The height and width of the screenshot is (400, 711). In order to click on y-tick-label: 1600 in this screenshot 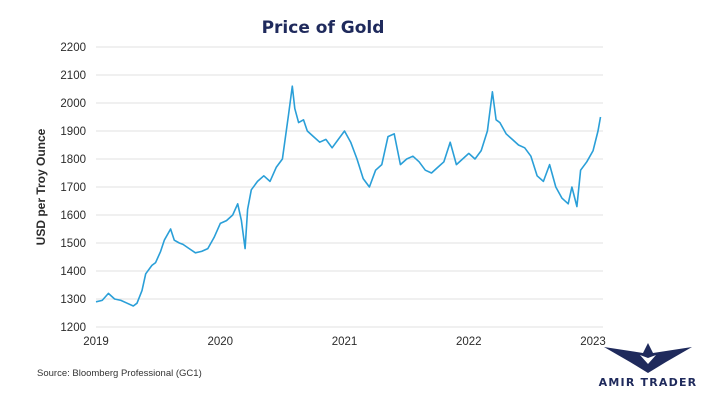, I will do `click(73, 216)`.